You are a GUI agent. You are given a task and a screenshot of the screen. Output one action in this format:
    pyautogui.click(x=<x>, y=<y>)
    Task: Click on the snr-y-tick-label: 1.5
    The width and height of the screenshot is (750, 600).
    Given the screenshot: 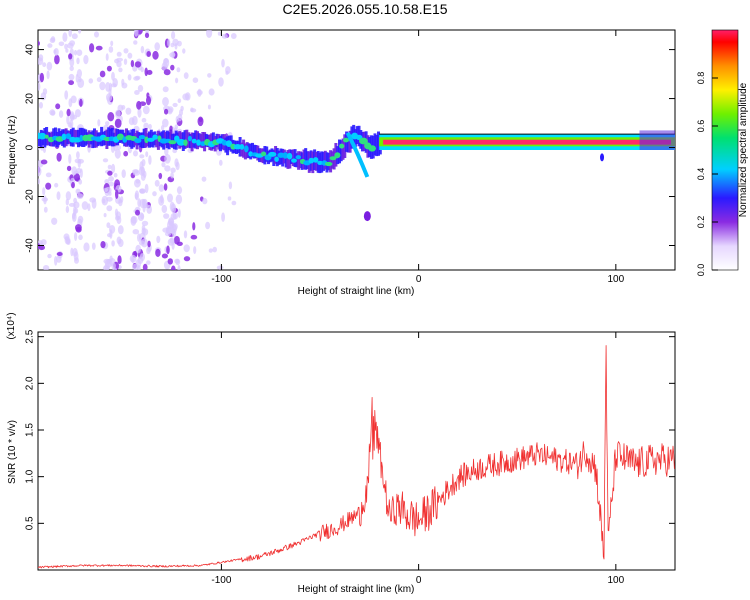 What is the action you would take?
    pyautogui.click(x=30, y=430)
    